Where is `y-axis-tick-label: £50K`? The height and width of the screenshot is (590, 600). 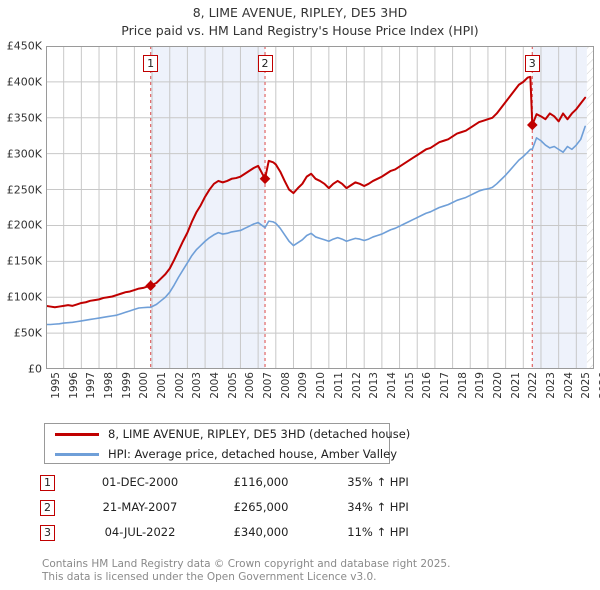
y-axis-tick-label: £50K is located at coordinates (27, 333).